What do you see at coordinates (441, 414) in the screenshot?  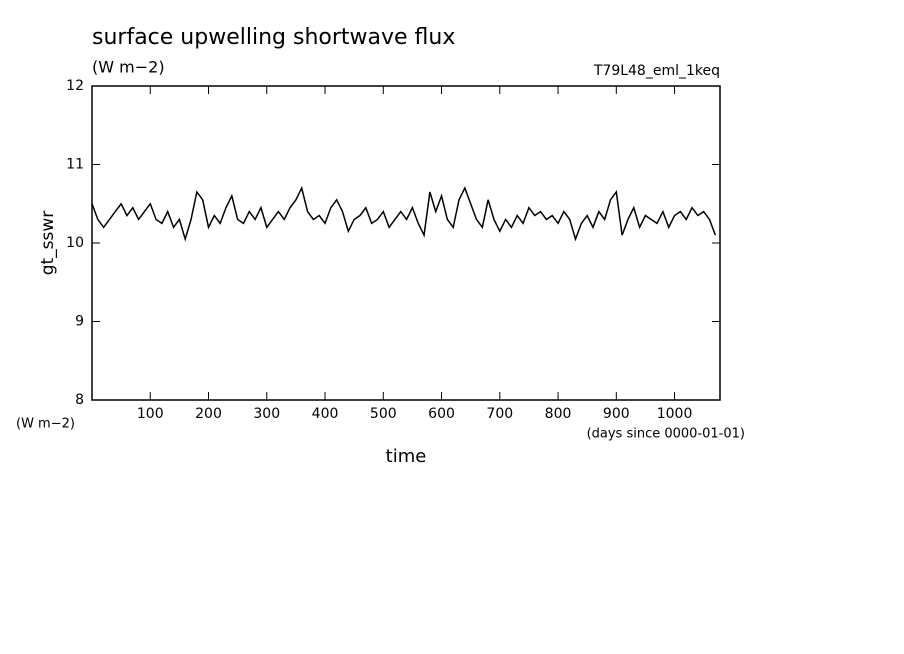 I see `x-tick-label: 600` at bounding box center [441, 414].